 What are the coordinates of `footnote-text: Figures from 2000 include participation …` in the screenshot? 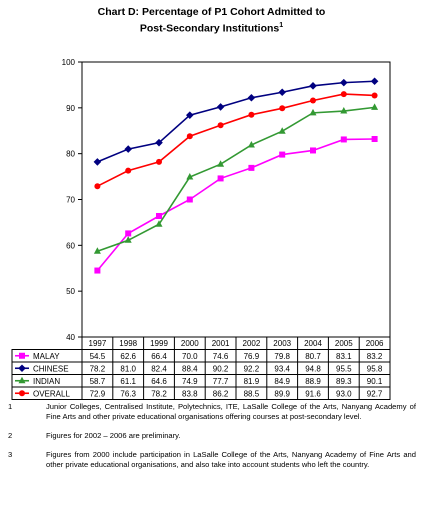 It's located at (231, 459).